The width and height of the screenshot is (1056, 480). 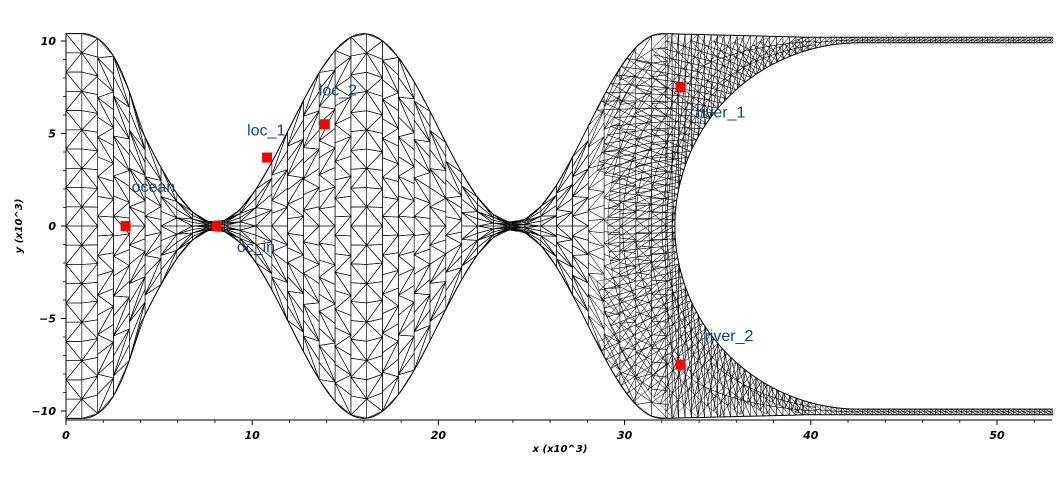 I want to click on x-tick-label: 10, so click(x=253, y=435).